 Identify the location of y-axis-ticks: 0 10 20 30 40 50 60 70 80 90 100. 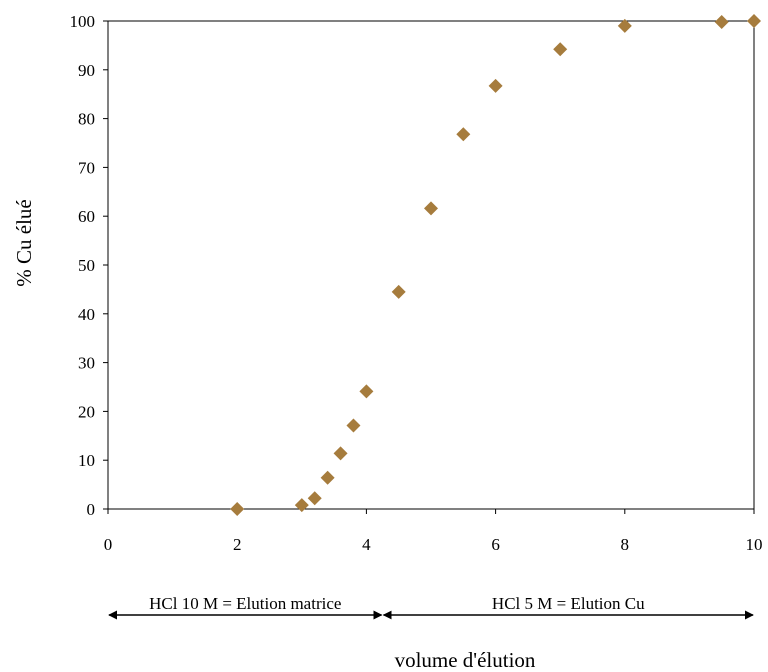
(89, 265).